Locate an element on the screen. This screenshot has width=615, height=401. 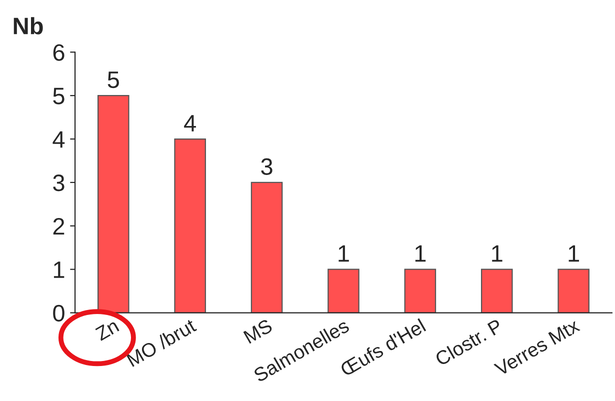
y-tick-label: 3 is located at coordinates (58, 183).